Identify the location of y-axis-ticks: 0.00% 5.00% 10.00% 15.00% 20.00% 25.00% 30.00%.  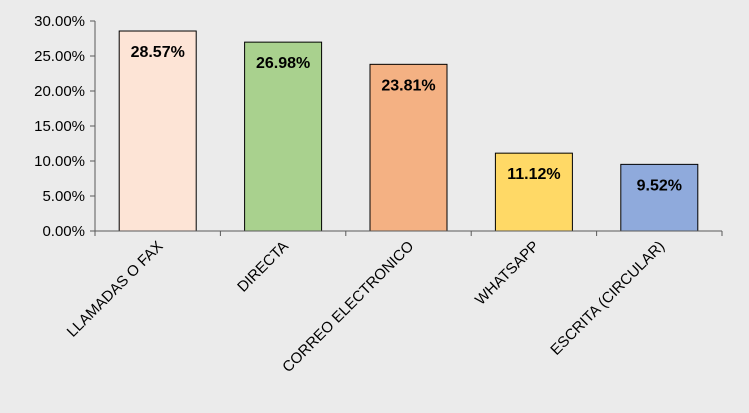
(64, 126).